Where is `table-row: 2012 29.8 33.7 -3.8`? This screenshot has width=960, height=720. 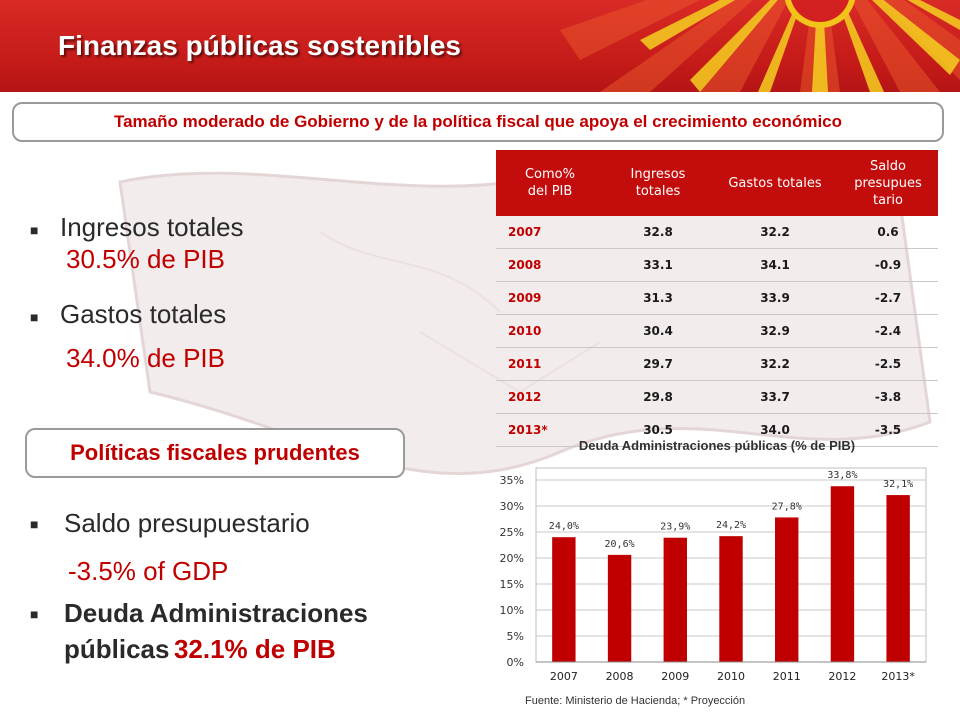 table-row: 2012 29.8 33.7 -3.8 is located at coordinates (717, 397).